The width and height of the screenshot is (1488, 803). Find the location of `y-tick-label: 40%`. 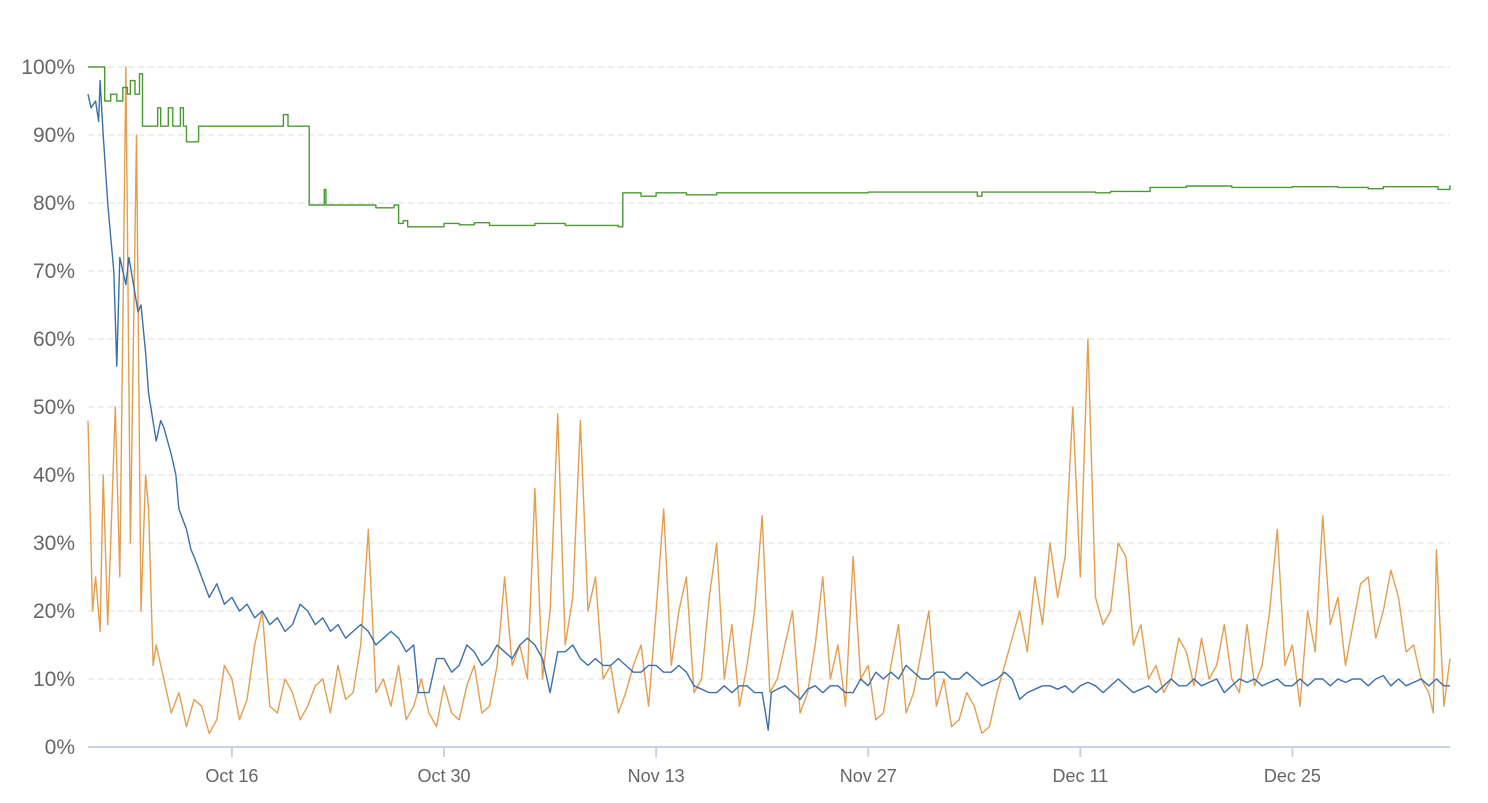

y-tick-label: 40% is located at coordinates (54, 475).